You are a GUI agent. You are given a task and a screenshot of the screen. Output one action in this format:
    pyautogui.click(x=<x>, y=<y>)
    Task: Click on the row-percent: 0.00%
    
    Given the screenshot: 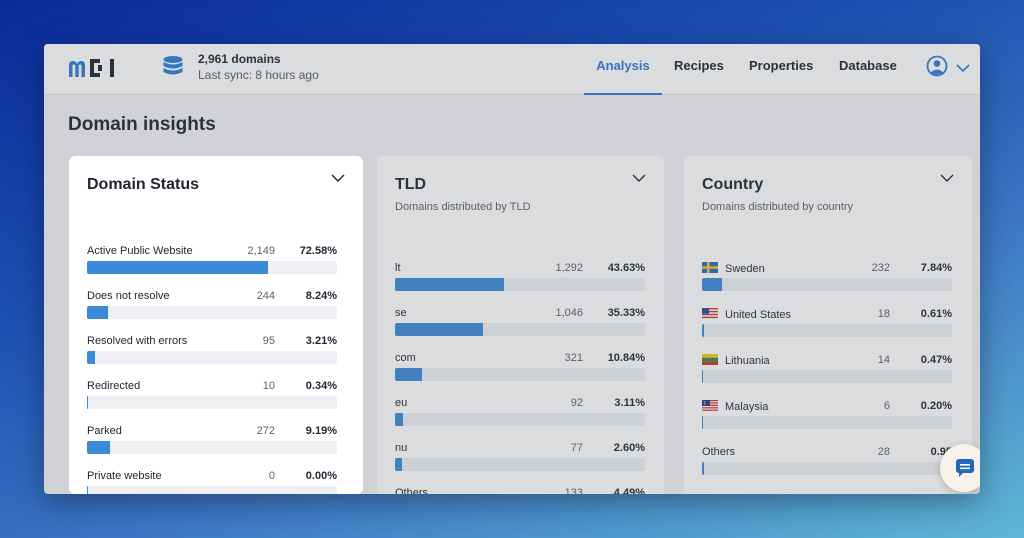 What is the action you would take?
    pyautogui.click(x=321, y=476)
    